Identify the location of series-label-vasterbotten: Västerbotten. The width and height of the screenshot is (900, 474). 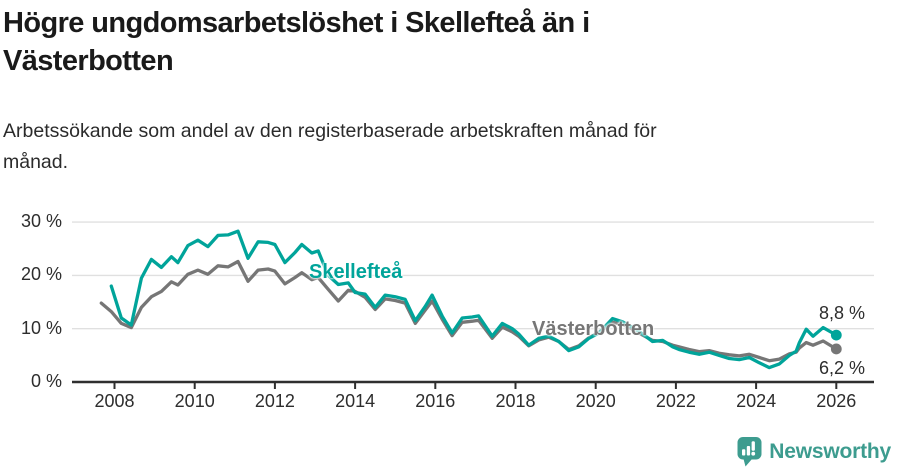
(593, 329).